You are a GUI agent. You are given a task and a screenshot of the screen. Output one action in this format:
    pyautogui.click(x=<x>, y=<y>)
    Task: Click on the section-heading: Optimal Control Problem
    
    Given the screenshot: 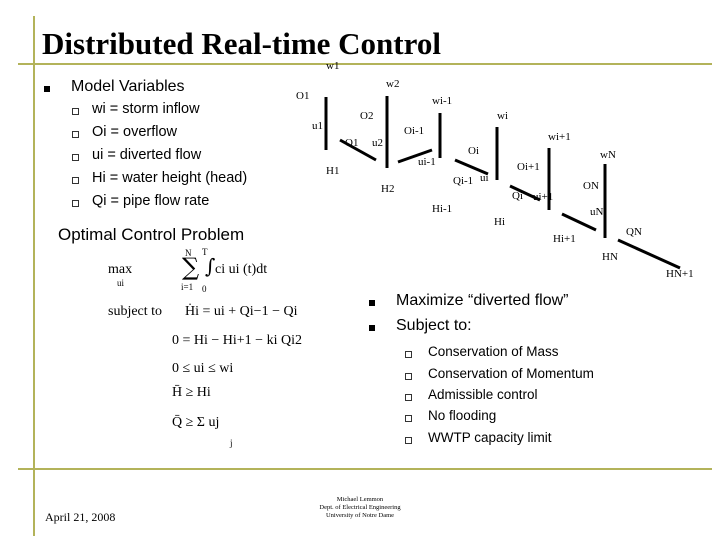 What is the action you would take?
    pyautogui.click(x=151, y=234)
    